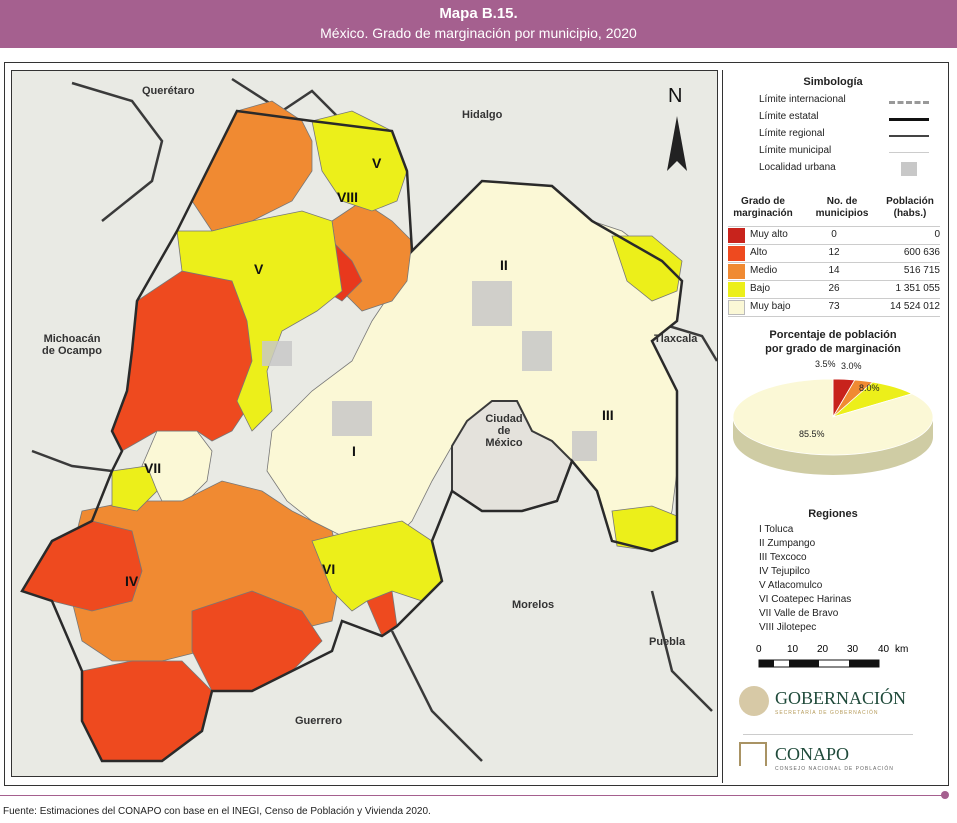  Describe the element at coordinates (482, 115) in the screenshot. I see `label-hidalgo: Hidalgo` at that location.